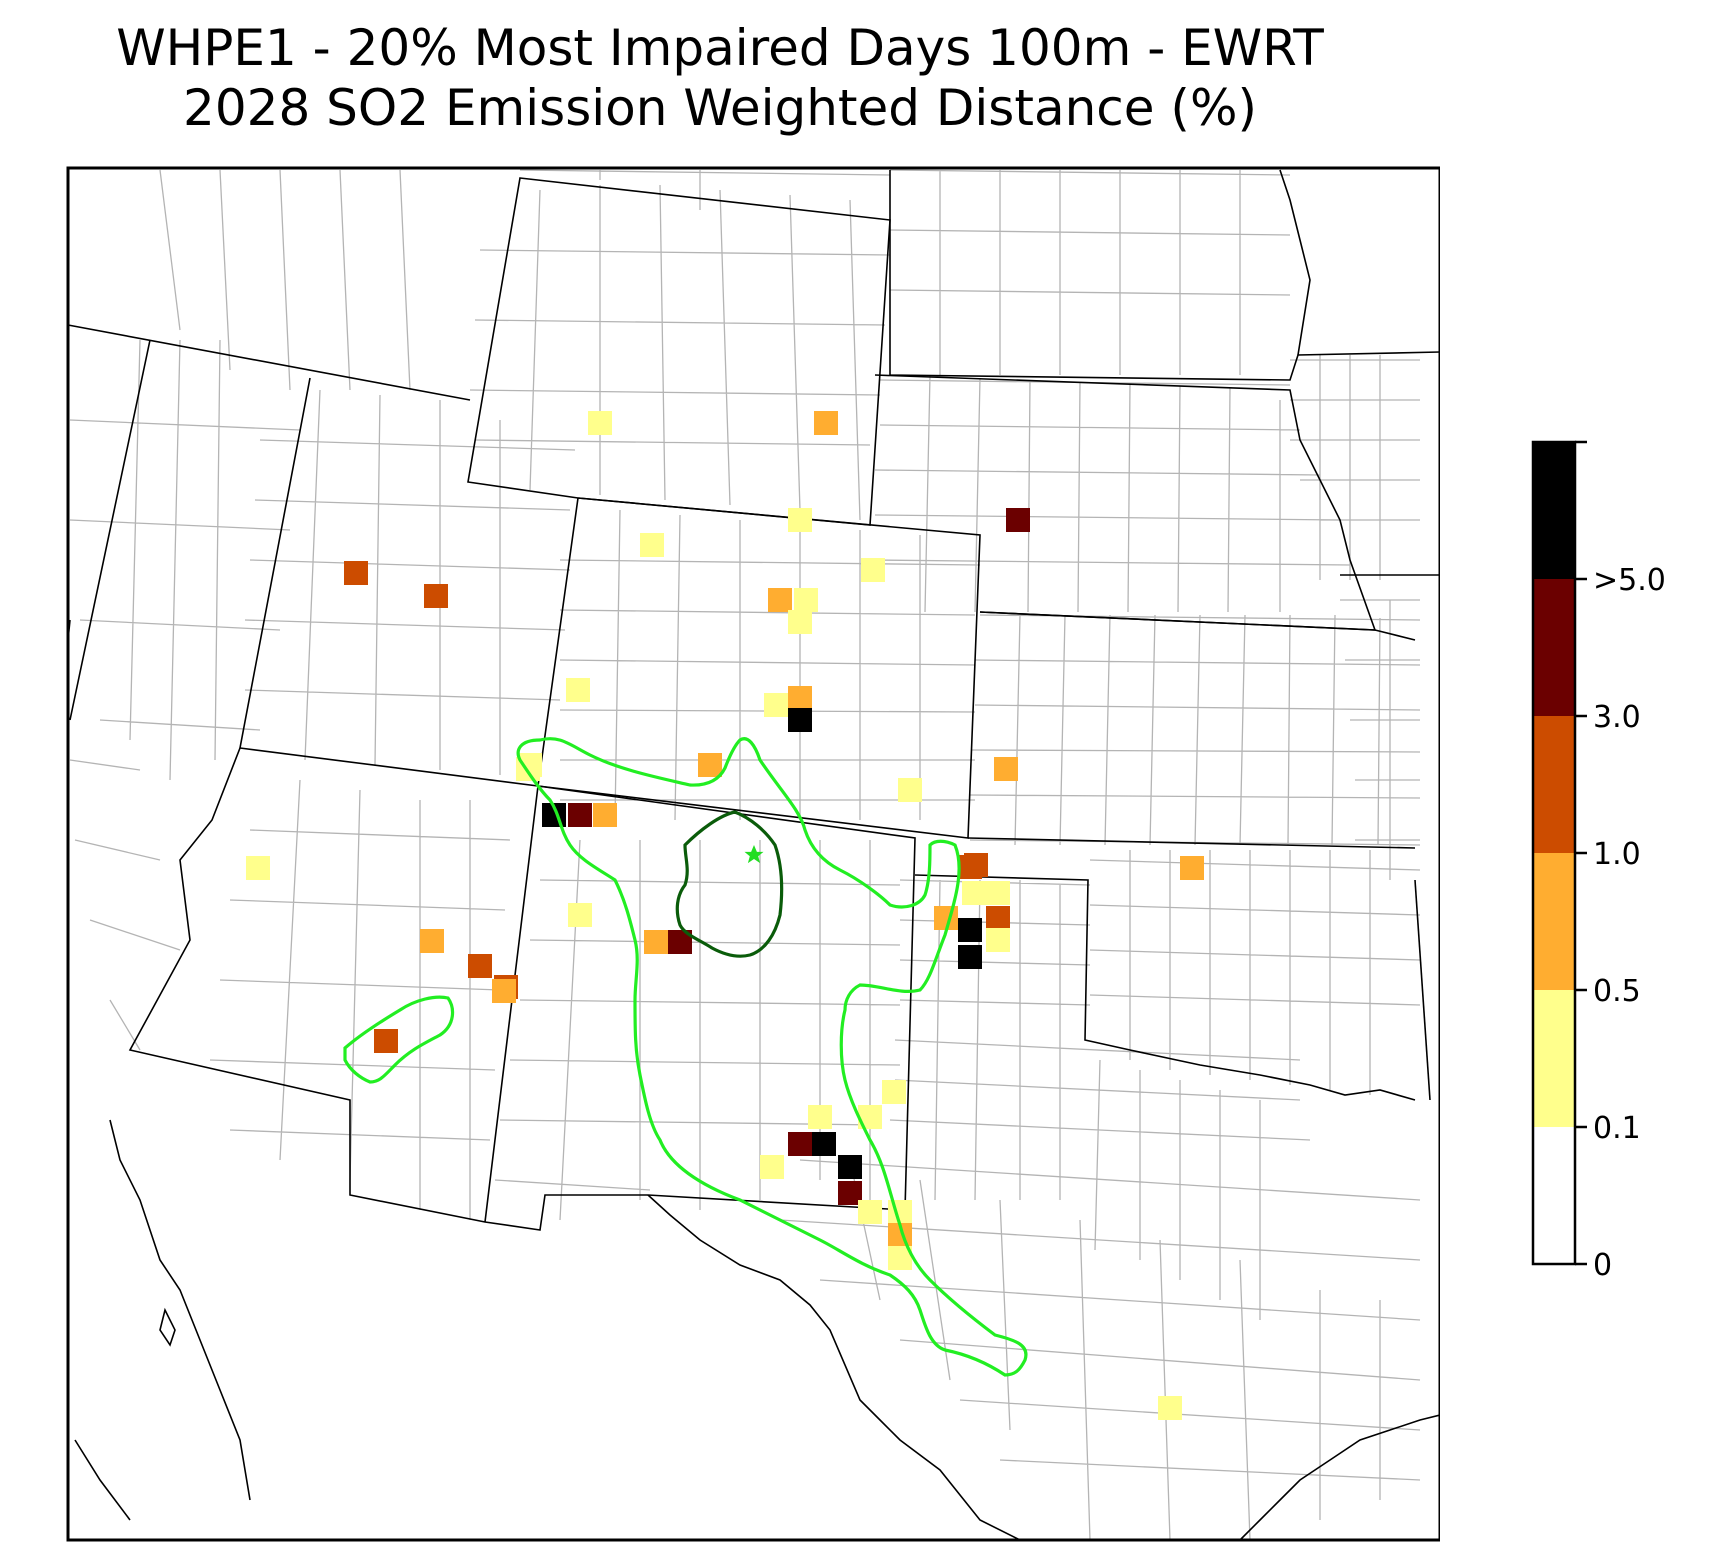 The image size is (1720, 1558). I want to click on utah-border, so click(409, 582).